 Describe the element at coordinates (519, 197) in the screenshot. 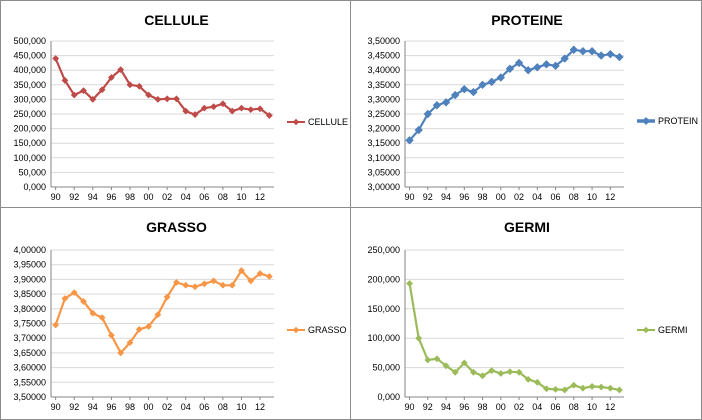

I see `proteine-x-tick-label: 02` at that location.